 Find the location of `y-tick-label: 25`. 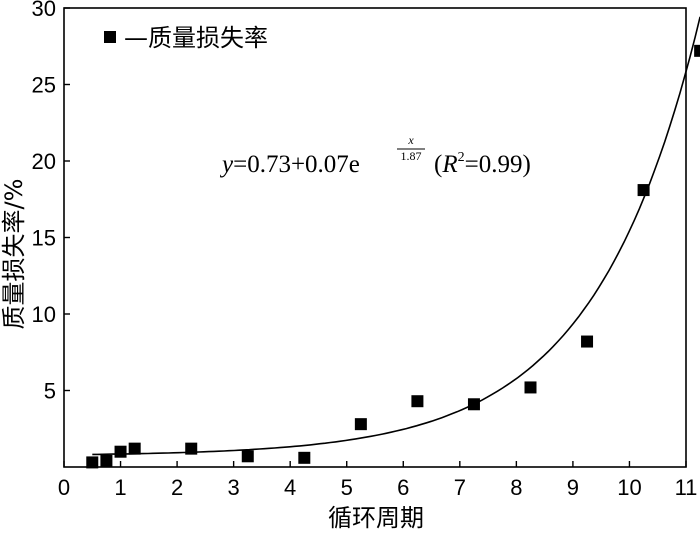

y-tick-label: 25 is located at coordinates (44, 85).